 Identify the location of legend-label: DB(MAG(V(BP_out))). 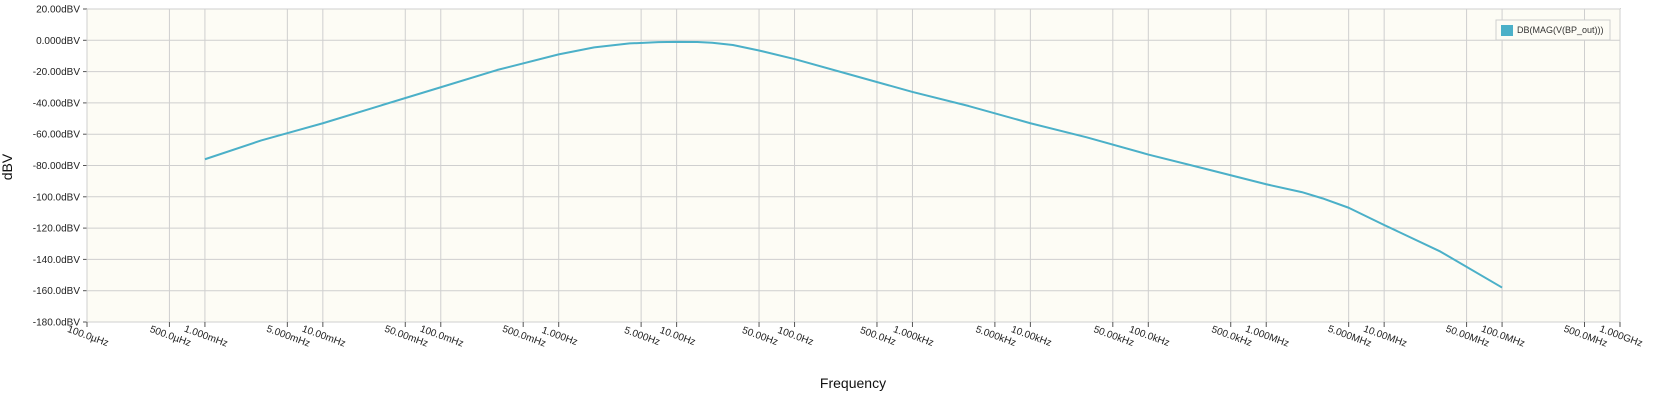
(1560, 30).